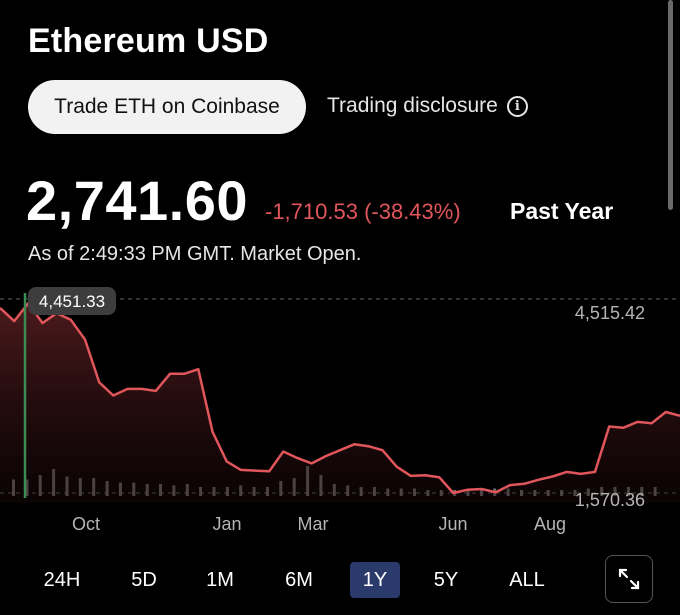  Describe the element at coordinates (452, 524) in the screenshot. I see `x-tick-jun: Jun` at that location.